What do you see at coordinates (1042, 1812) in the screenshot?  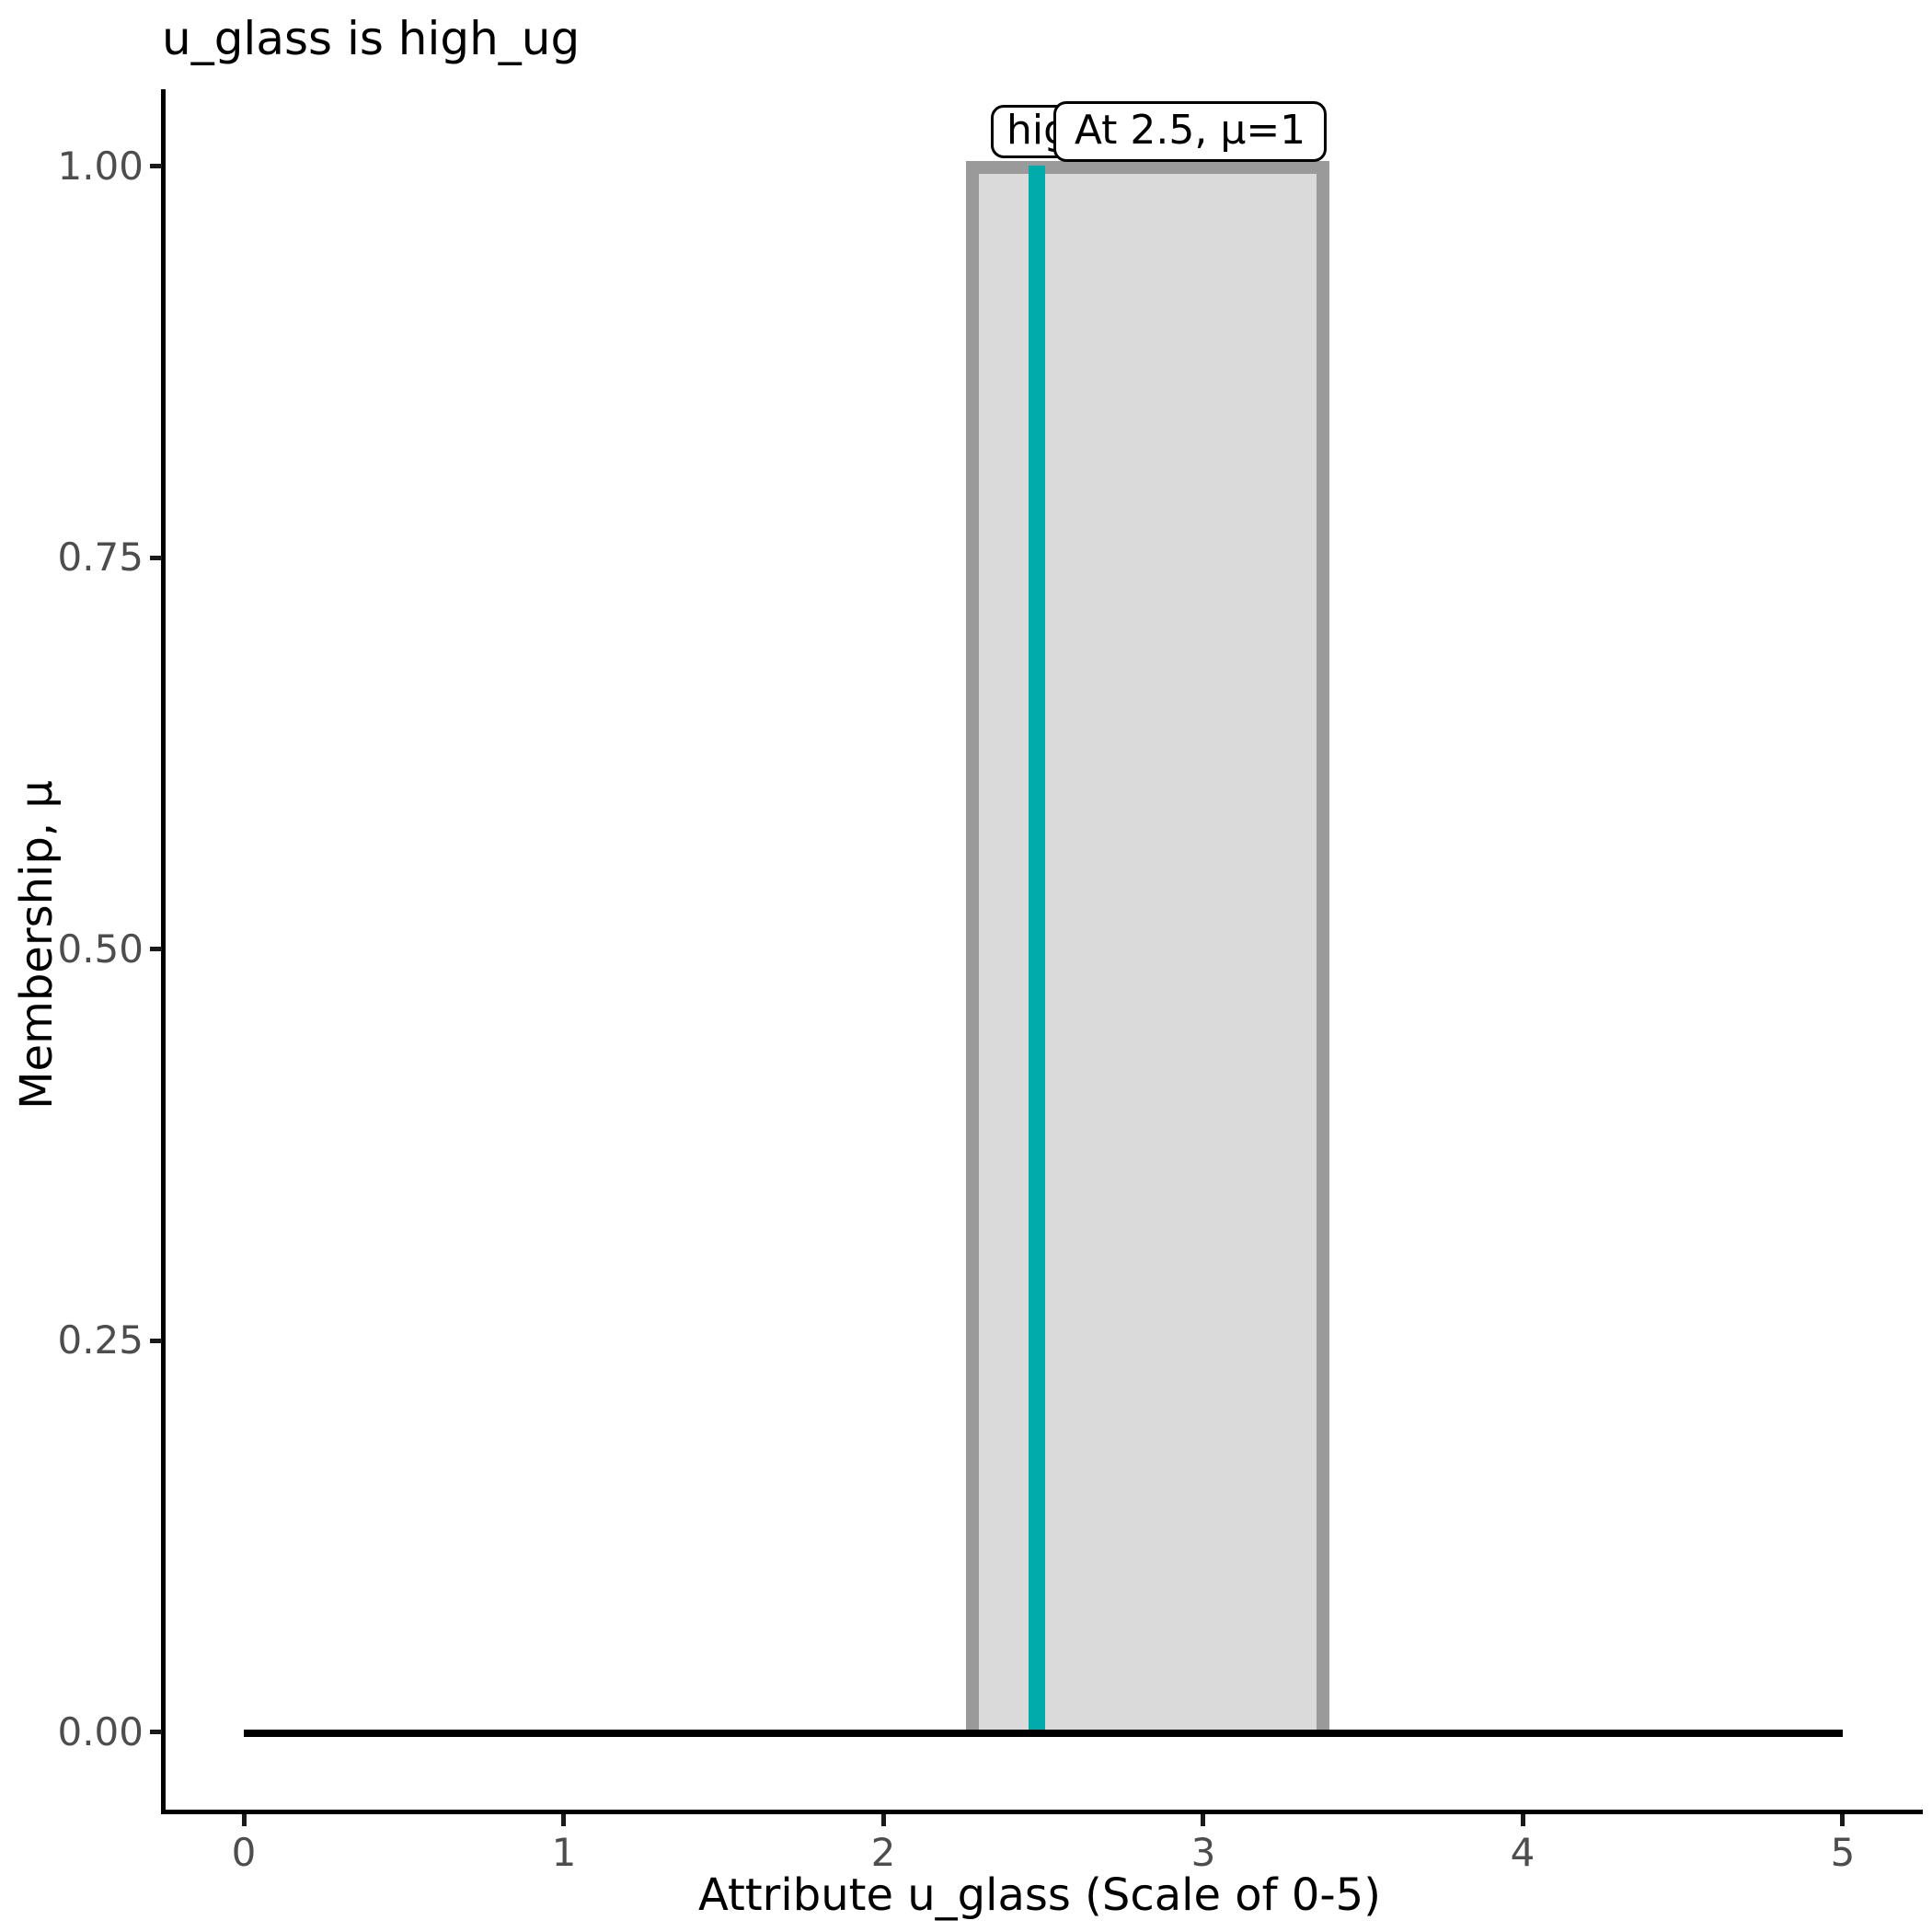 I see `x-axis-spine` at bounding box center [1042, 1812].